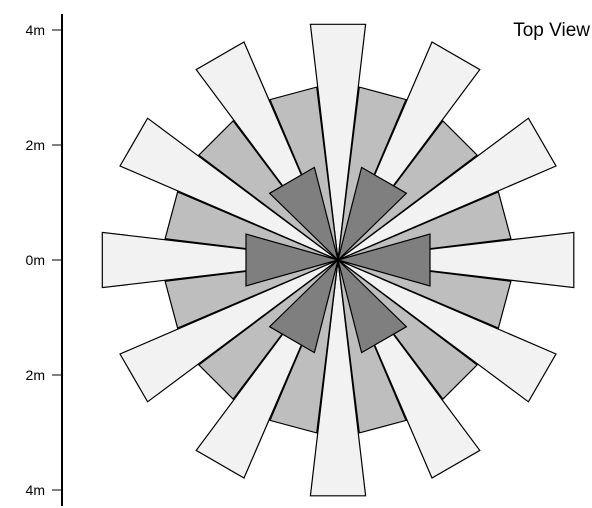 This screenshot has width=592, height=508. What do you see at coordinates (551, 30) in the screenshot?
I see `figure-title: Top View` at bounding box center [551, 30].